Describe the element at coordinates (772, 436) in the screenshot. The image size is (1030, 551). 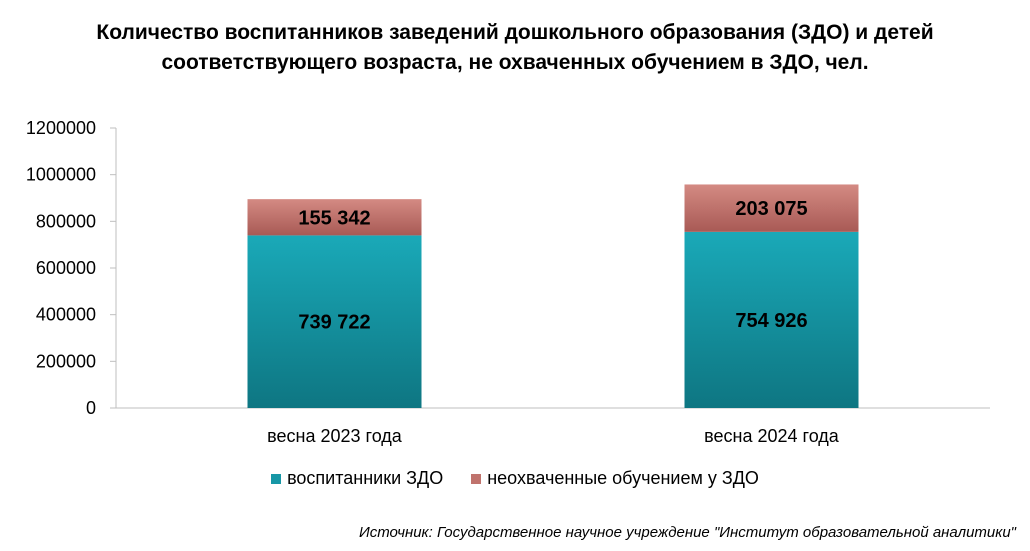
I see `x-category-label: весна 2024 года` at that location.